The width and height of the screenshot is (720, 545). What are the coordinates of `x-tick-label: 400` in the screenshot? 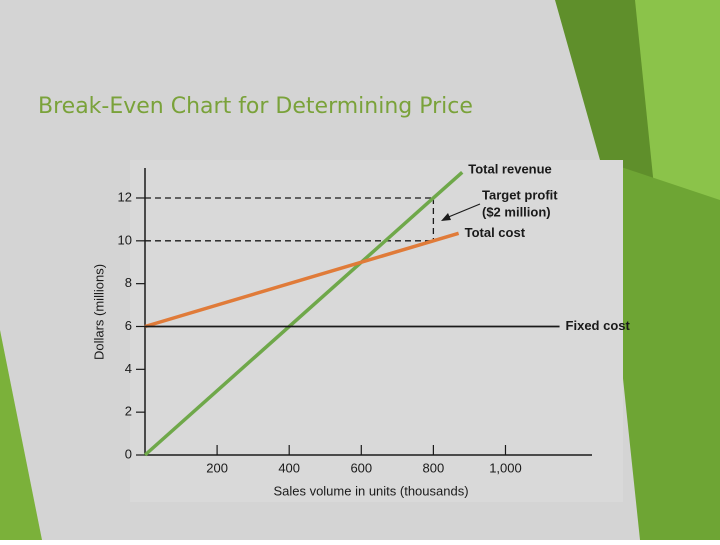 It's located at (289, 467).